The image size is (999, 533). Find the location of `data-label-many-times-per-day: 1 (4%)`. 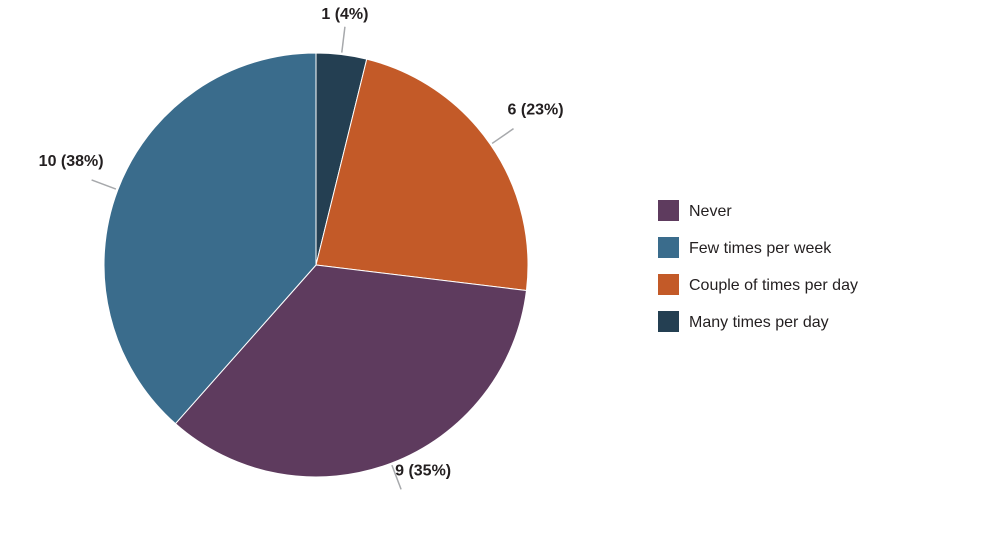

data-label-many-times-per-day: 1 (4%) is located at coordinates (344, 14).